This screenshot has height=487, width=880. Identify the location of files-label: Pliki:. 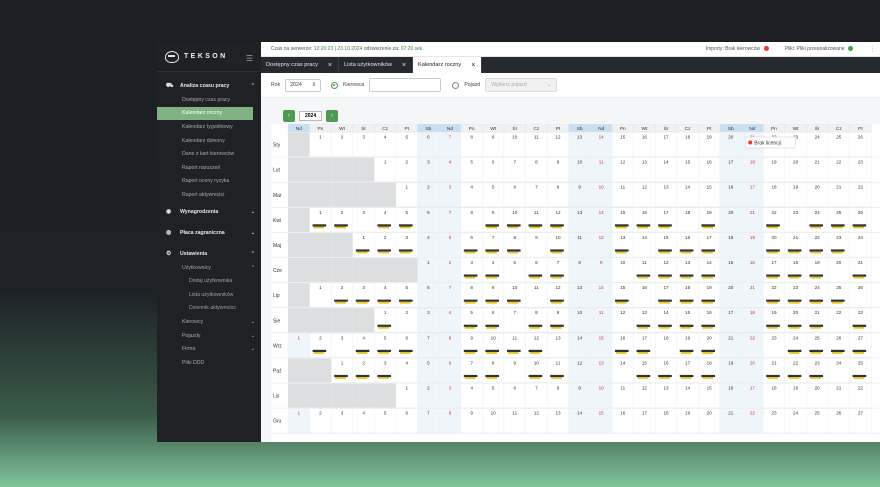
(790, 49).